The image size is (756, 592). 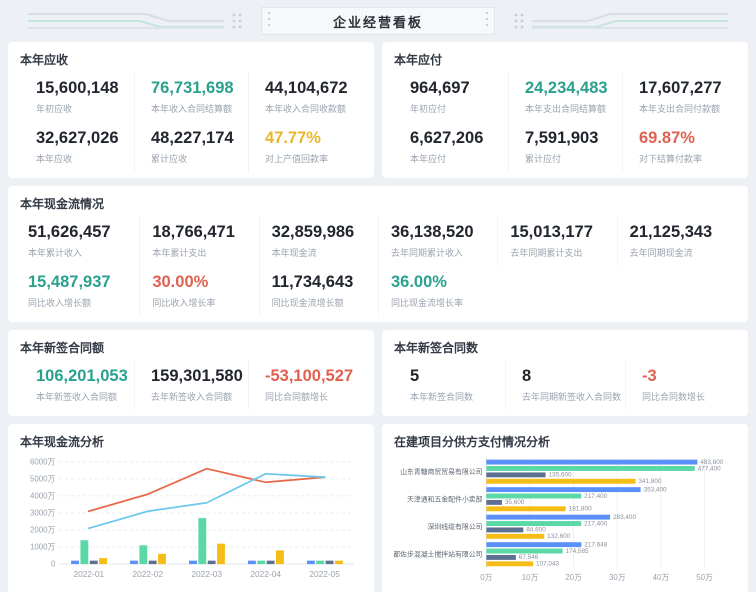 What do you see at coordinates (573, 577) in the screenshot?
I see `svg-text: 20万` at bounding box center [573, 577].